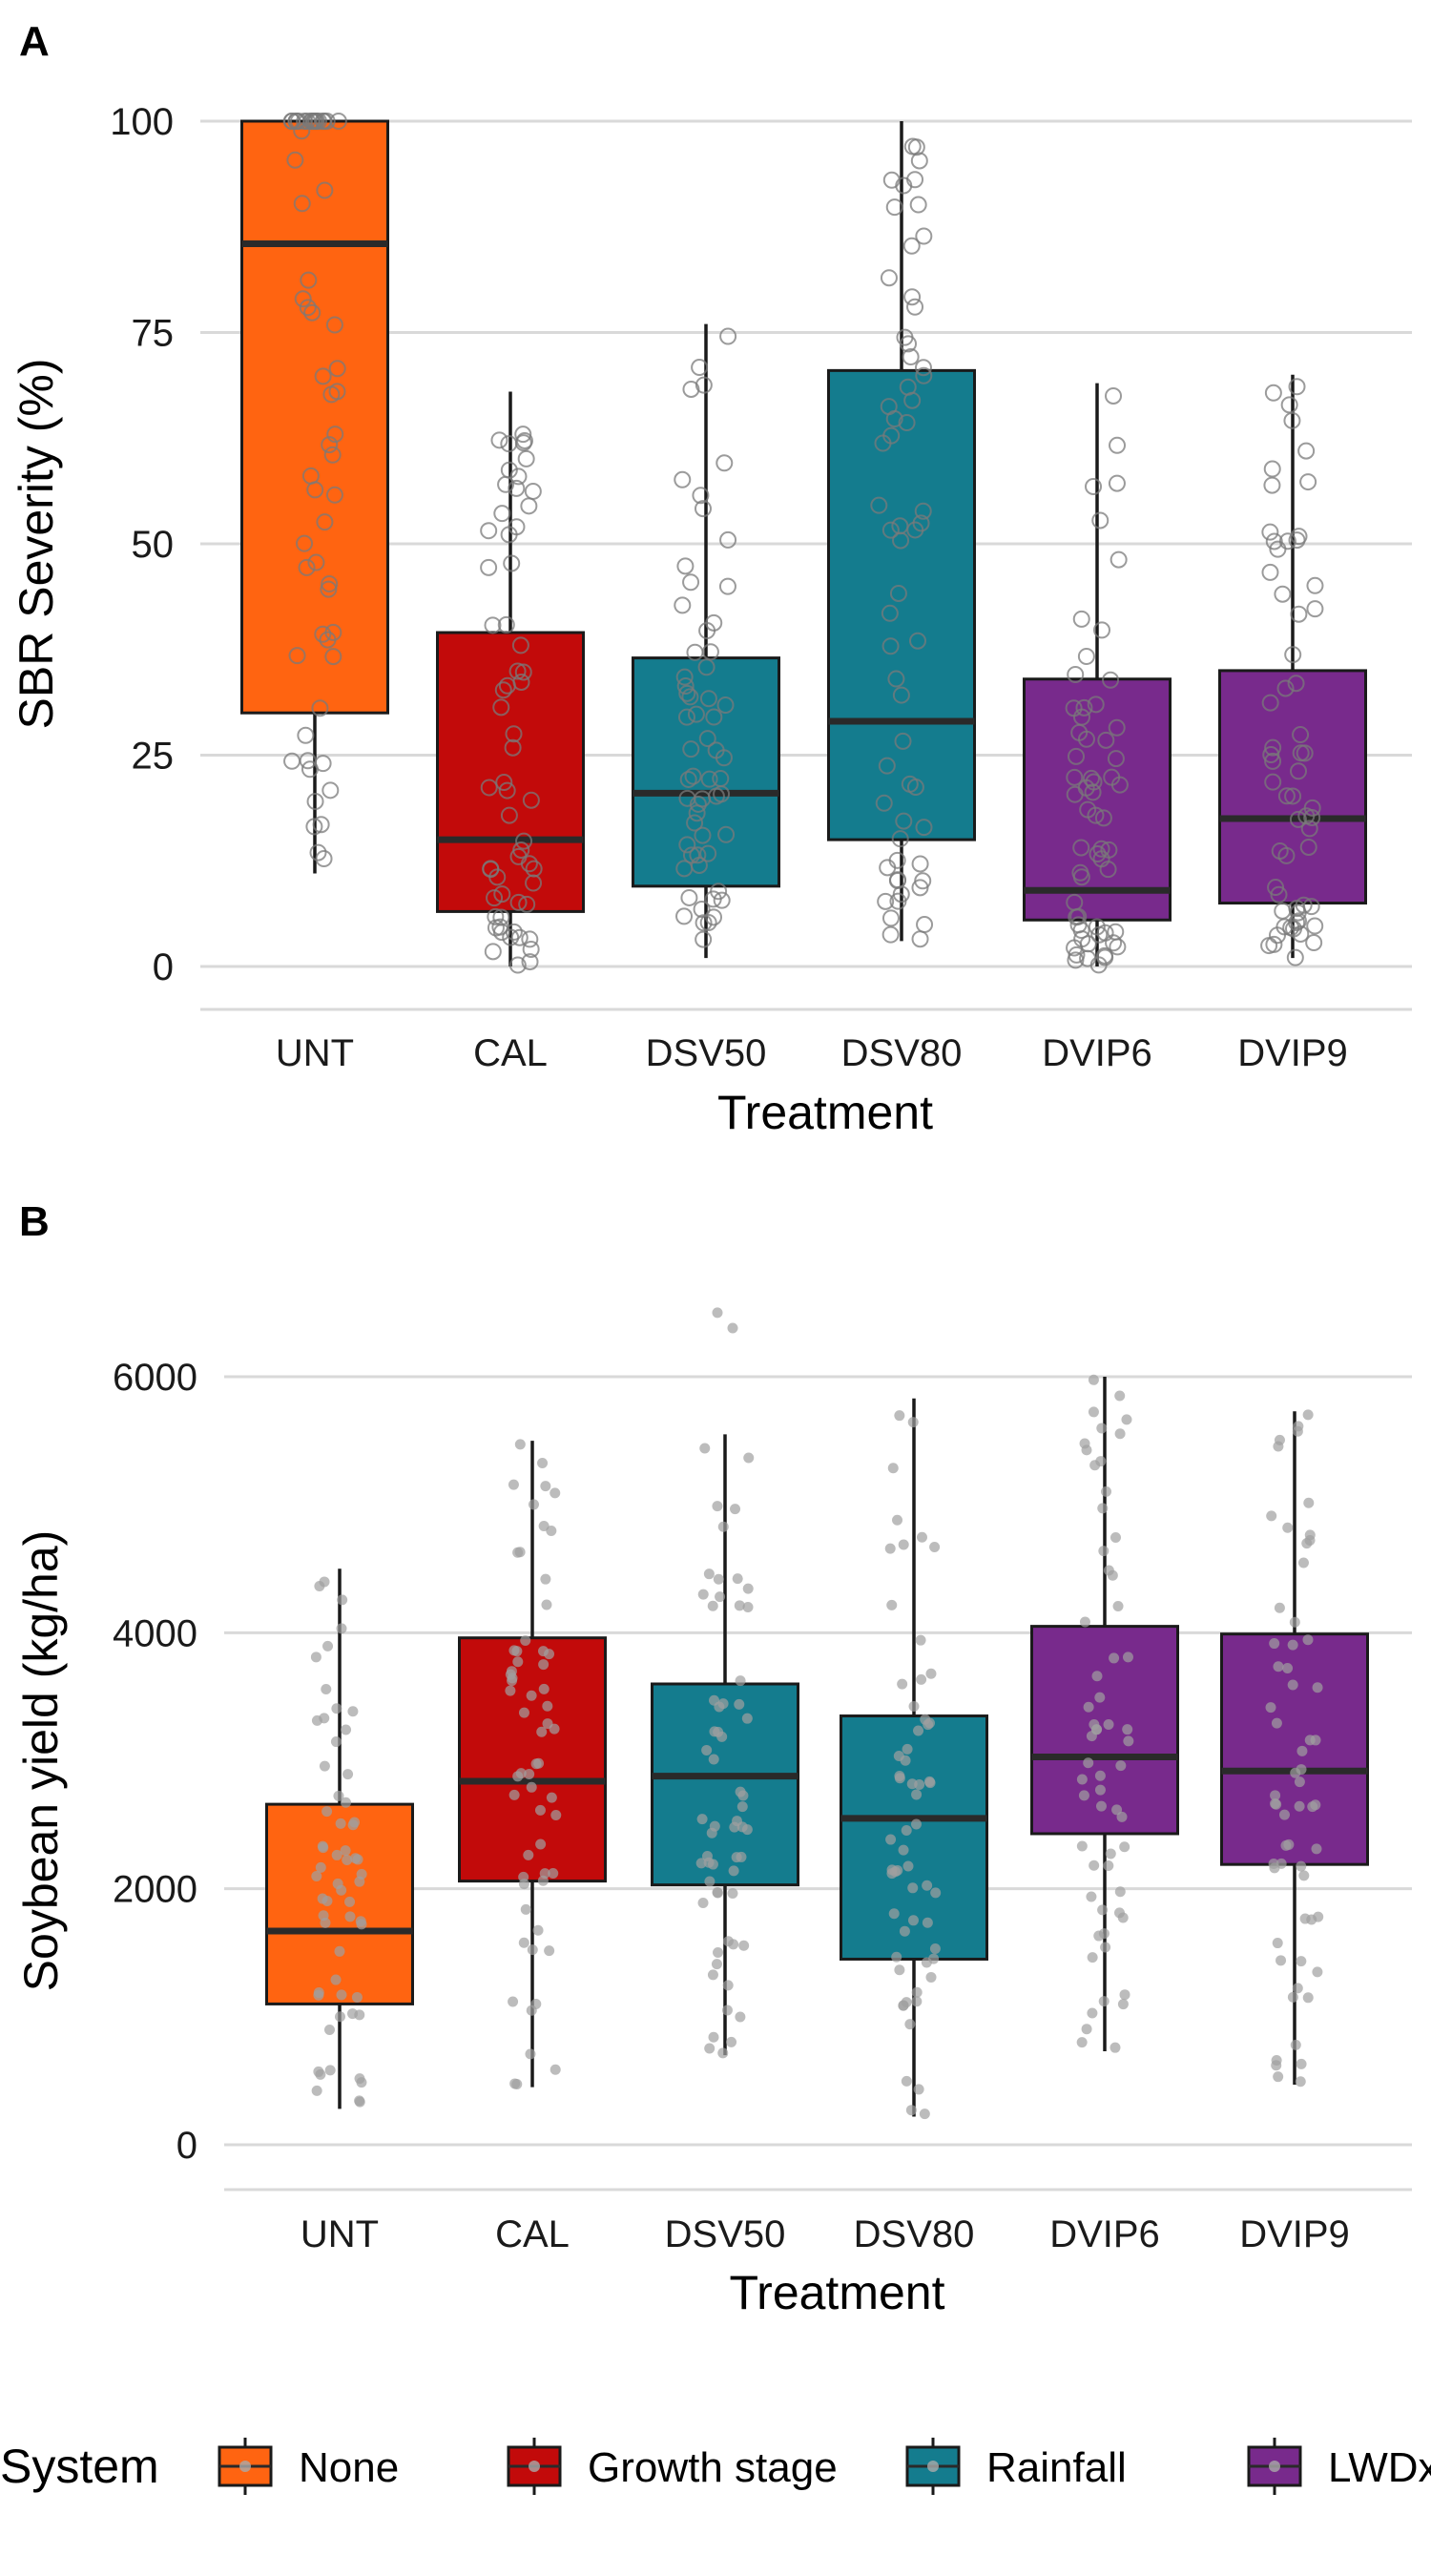  I want to click on x-tick-label: DSV50, so click(706, 1053).